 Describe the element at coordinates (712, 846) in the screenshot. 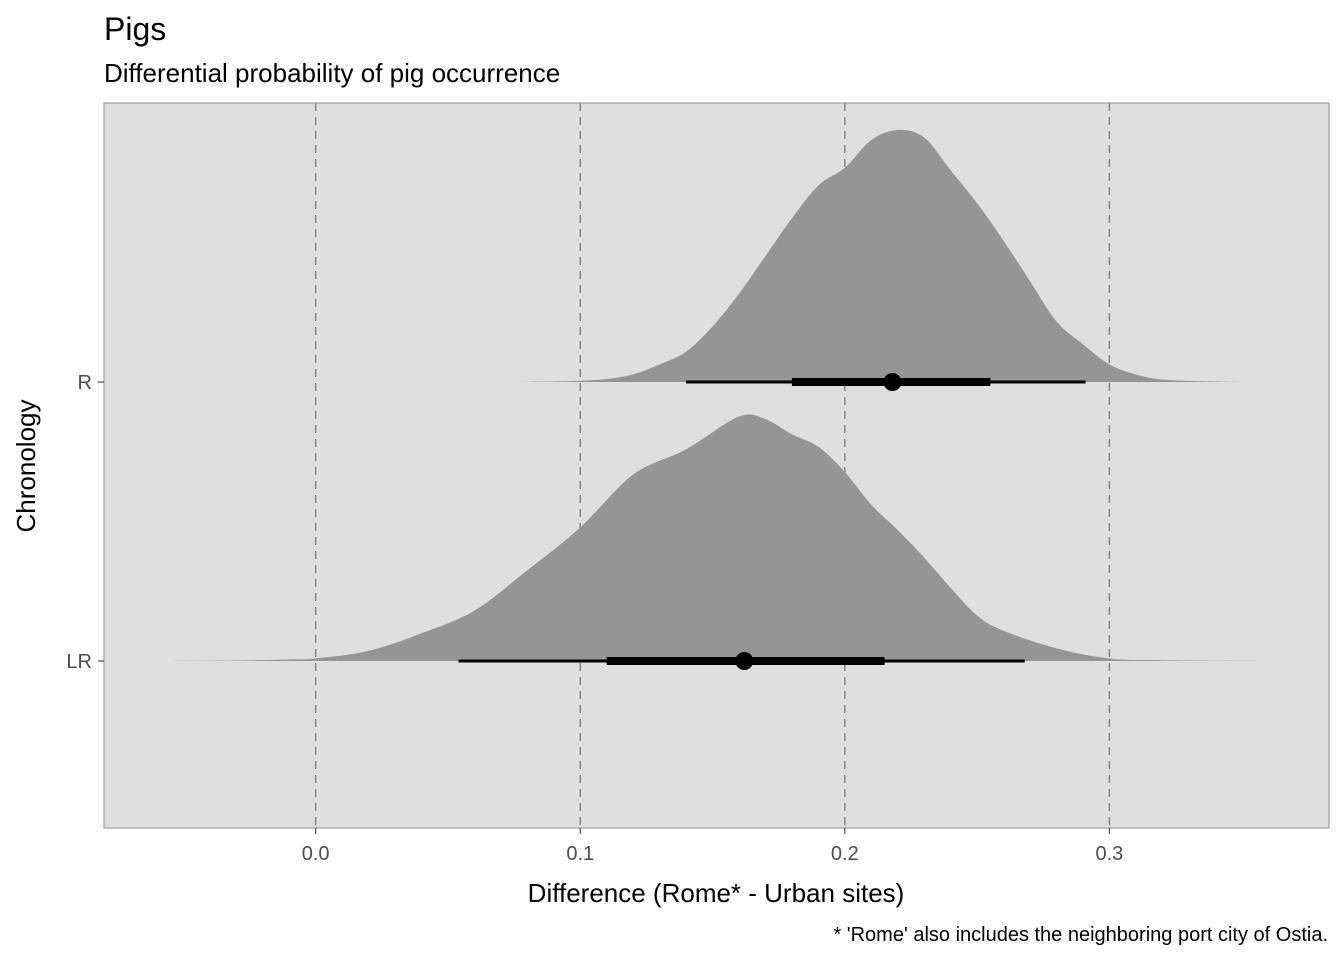

I see `x-axis: 0.0 0.1 0.2 0.3` at that location.